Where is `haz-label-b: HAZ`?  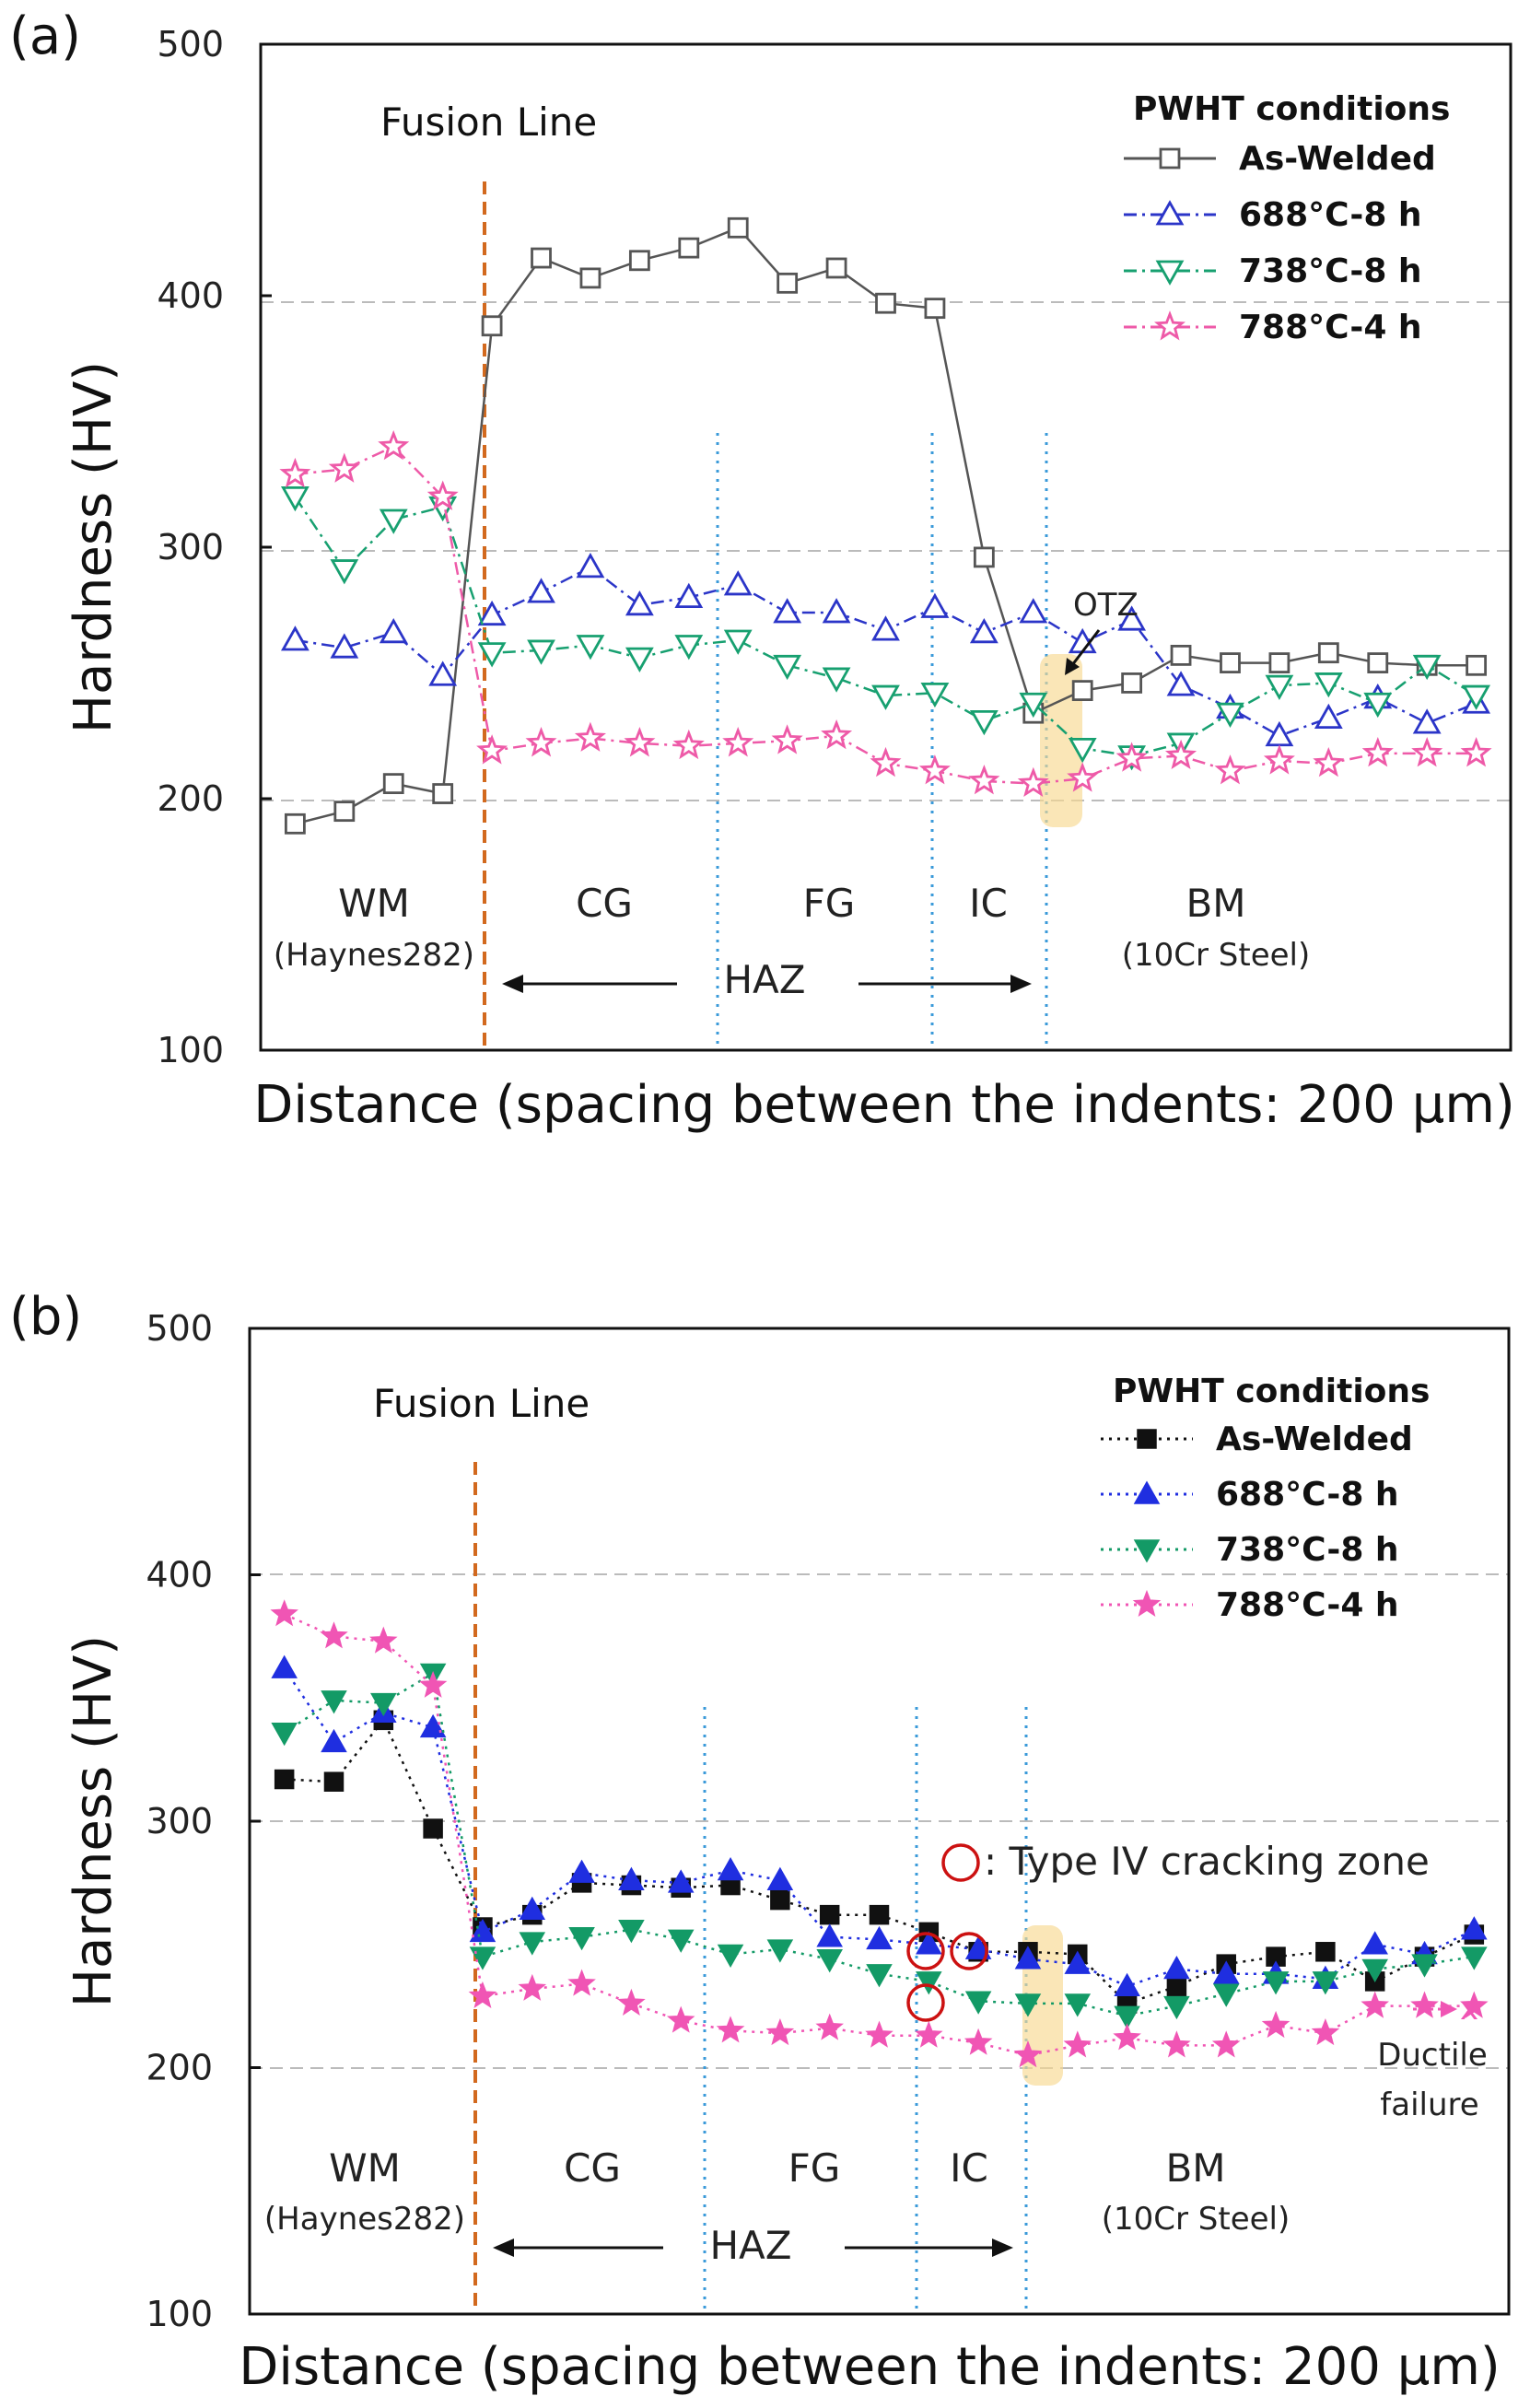 haz-label-b: HAZ is located at coordinates (750, 2245).